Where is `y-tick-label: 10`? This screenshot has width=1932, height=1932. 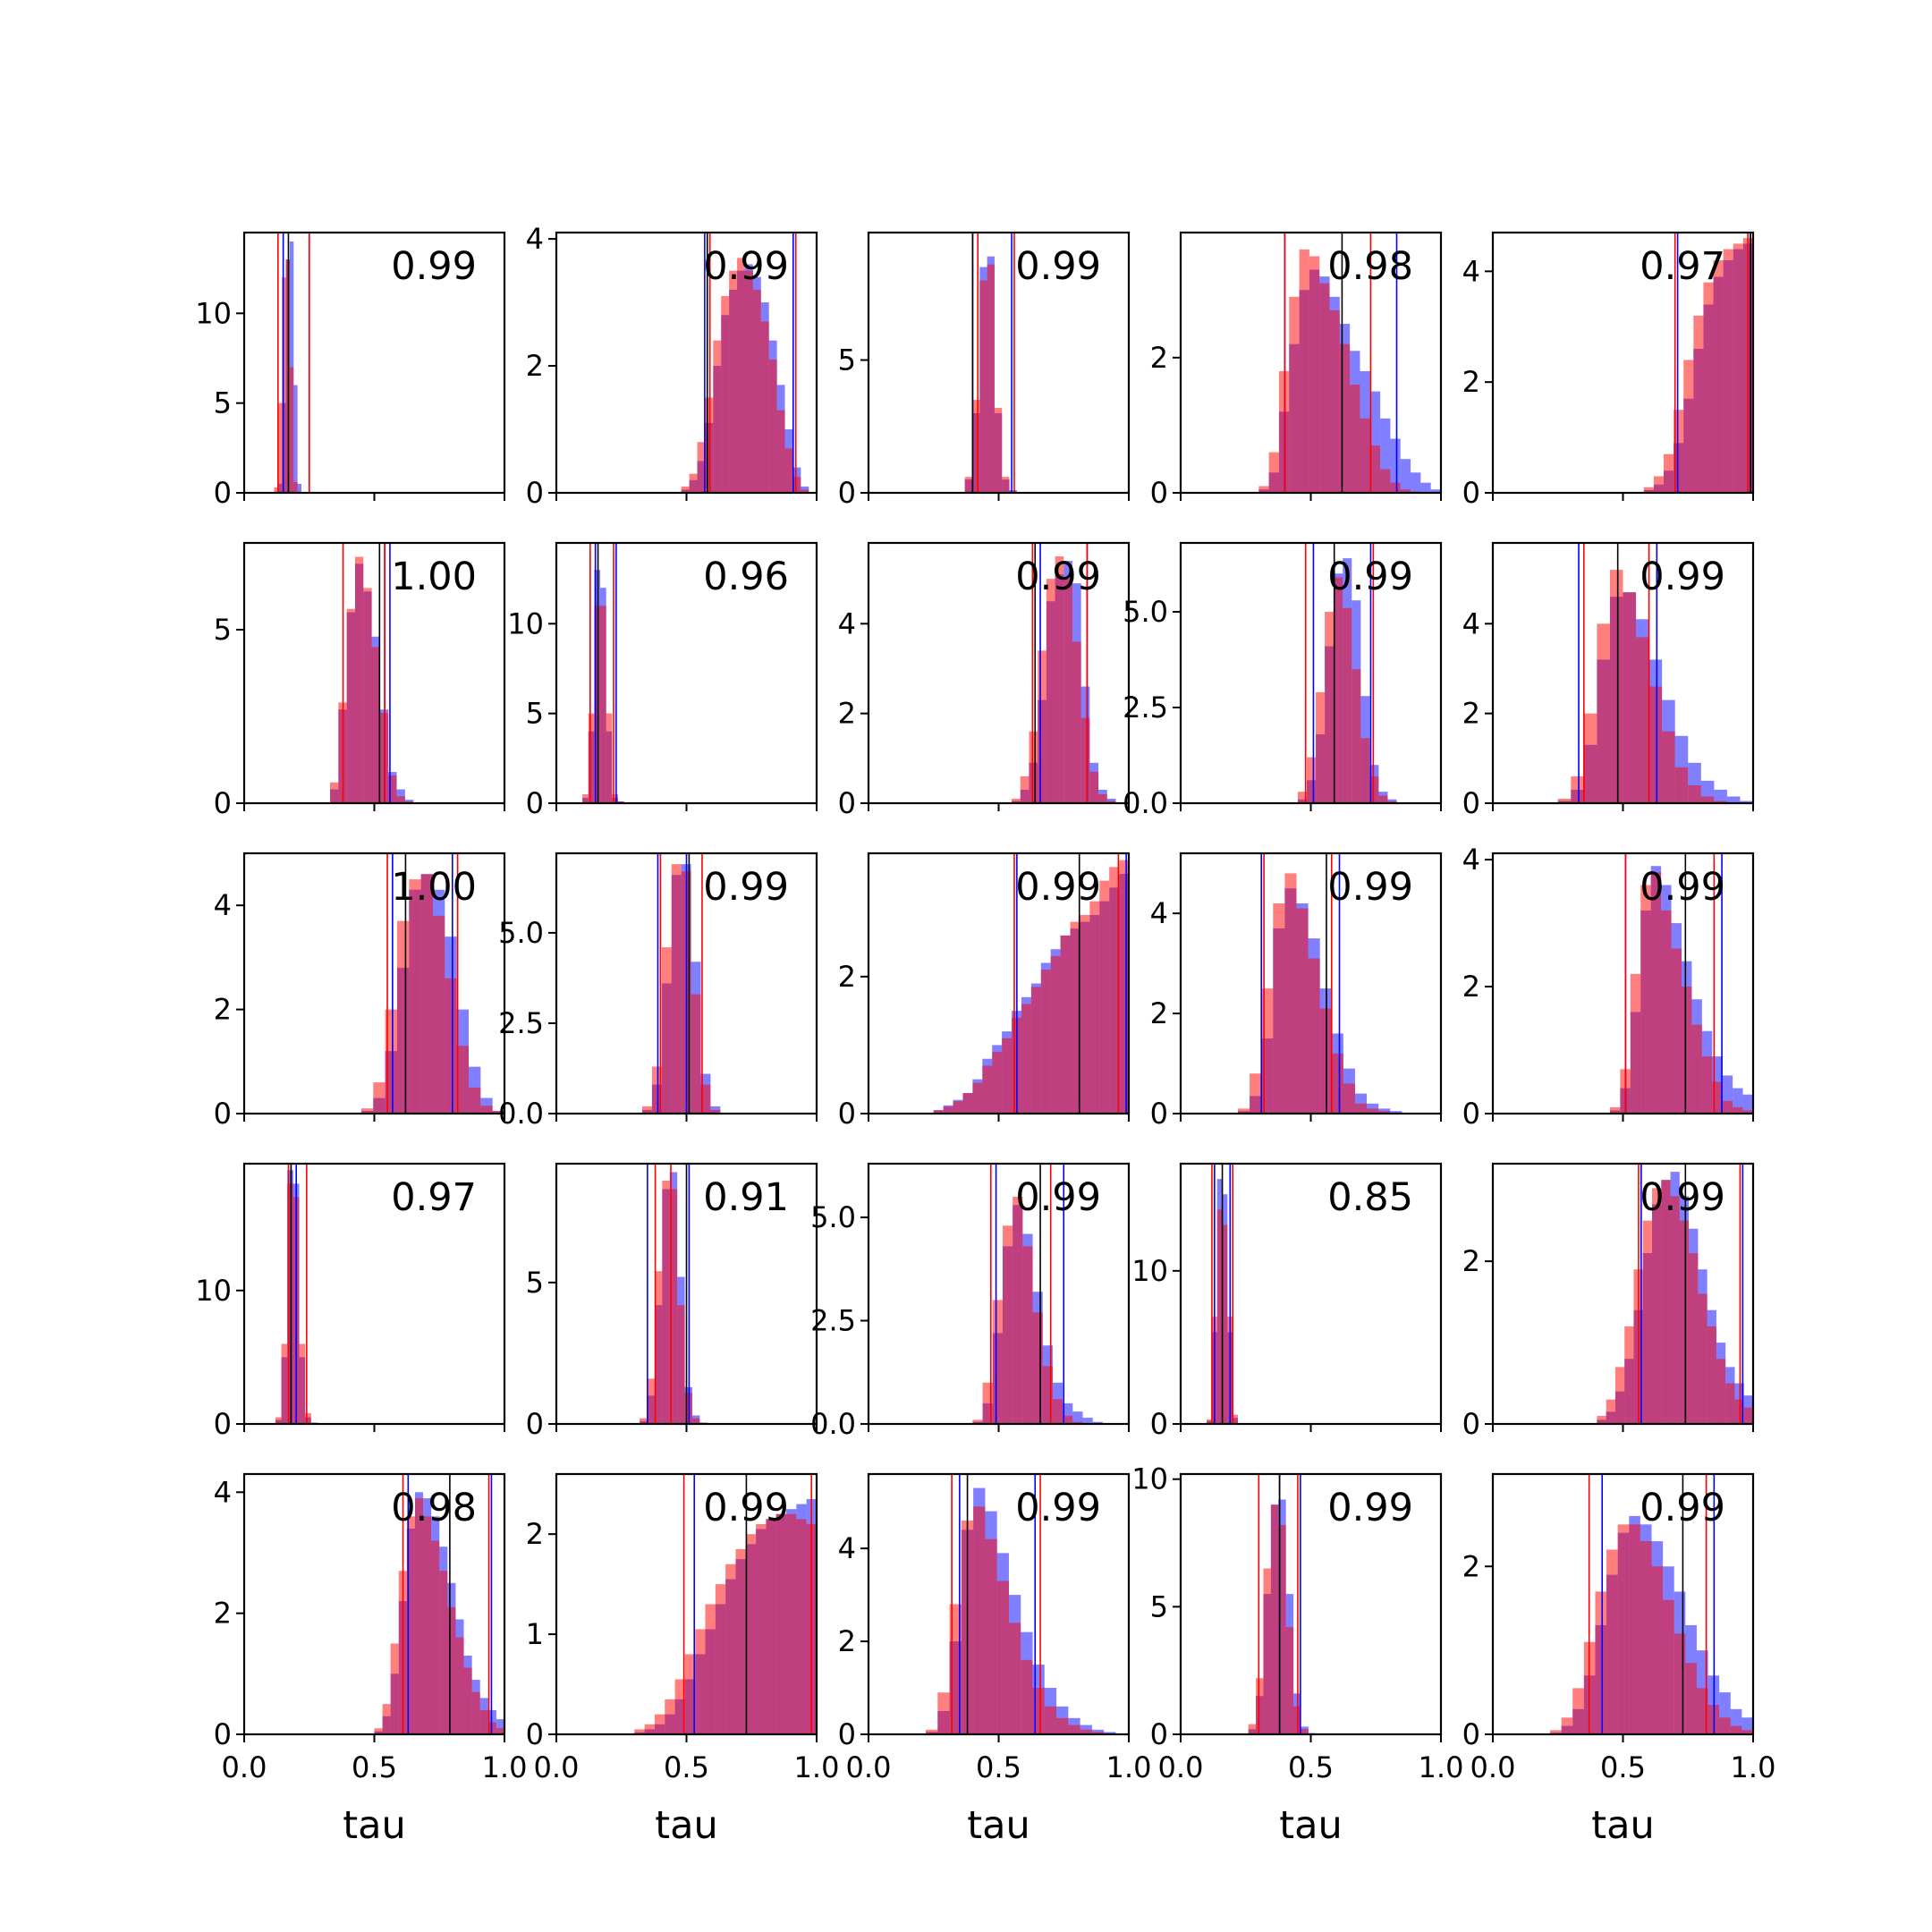
y-tick-label: 10 is located at coordinates (525, 623).